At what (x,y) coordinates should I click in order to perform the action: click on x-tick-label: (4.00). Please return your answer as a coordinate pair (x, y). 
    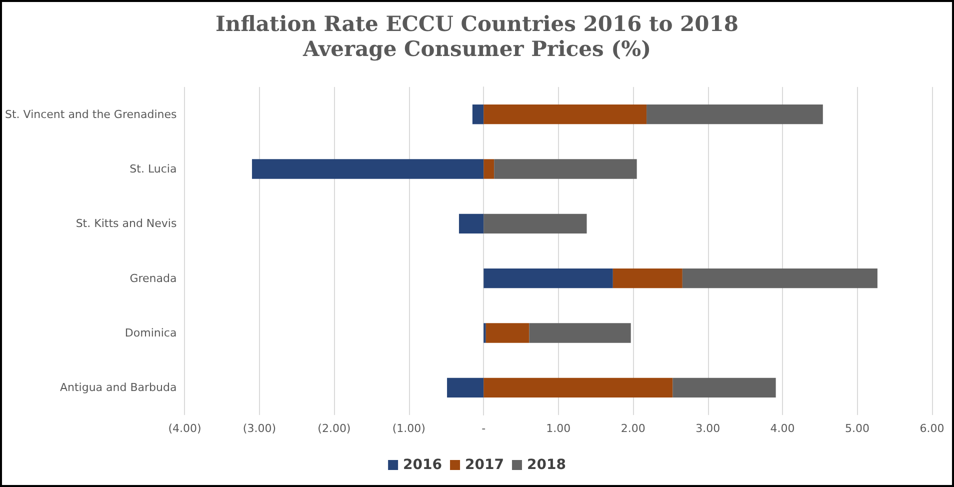
    Looking at the image, I should click on (185, 428).